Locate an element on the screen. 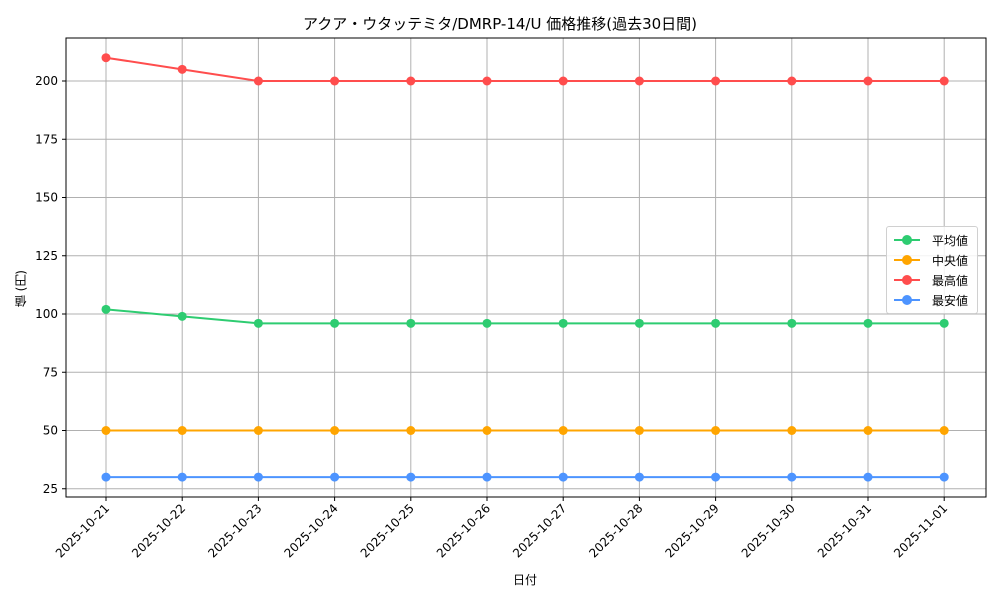  x-tick-label: 2025-10-21 is located at coordinates (82, 530).